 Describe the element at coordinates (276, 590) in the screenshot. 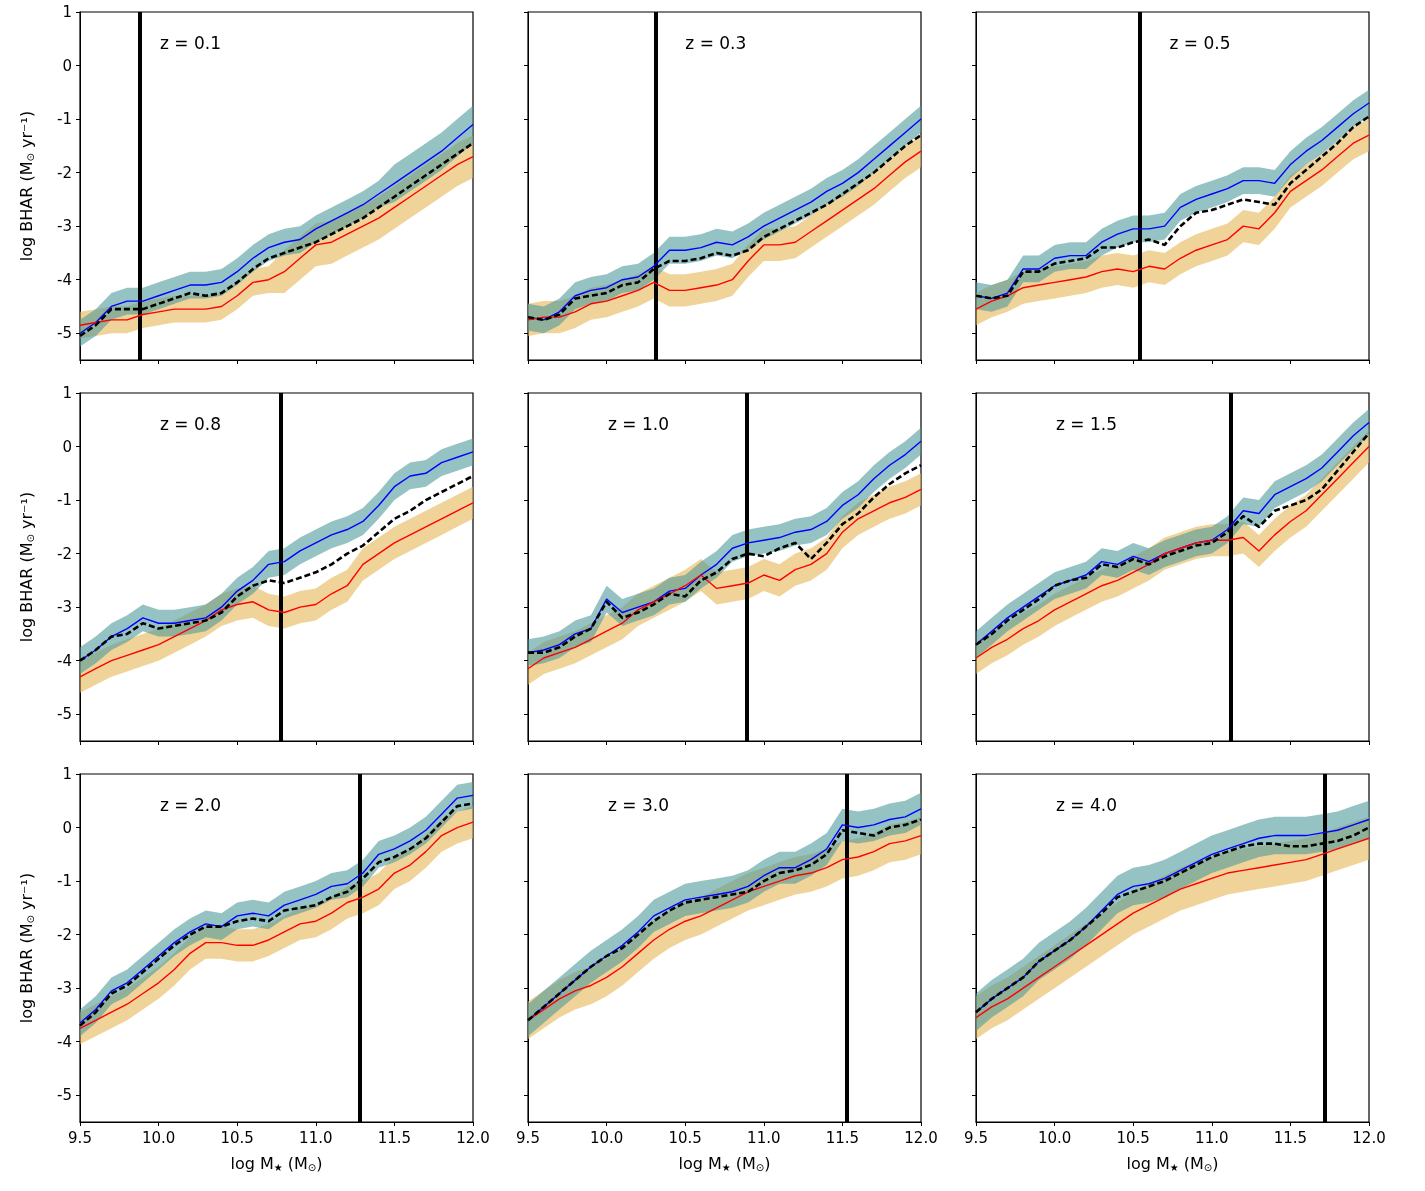

I see `line-series` at that location.